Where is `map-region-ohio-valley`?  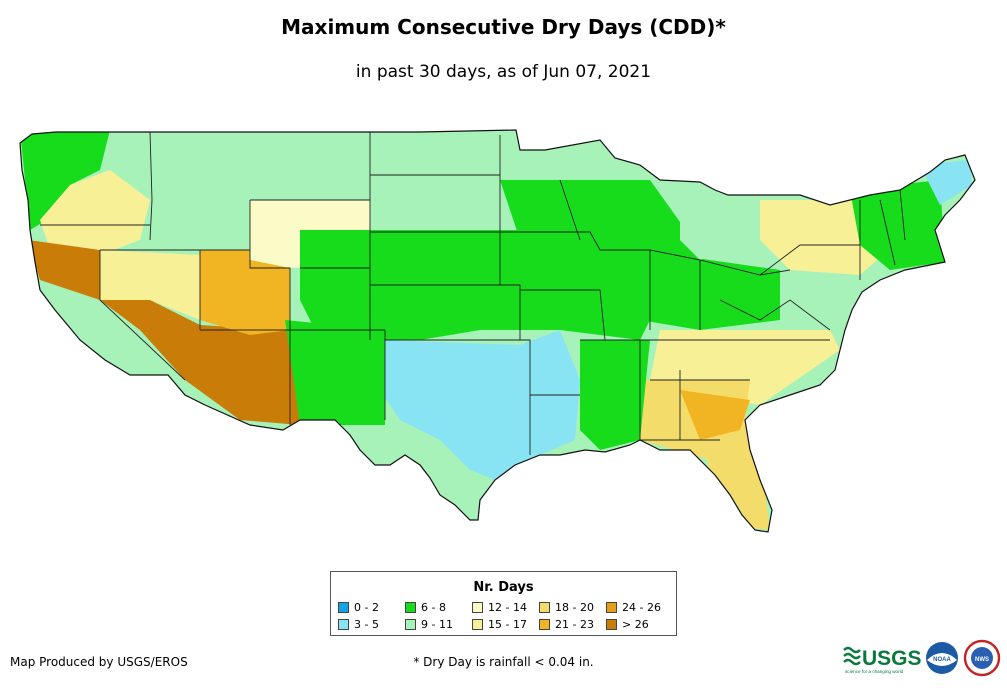 map-region-ohio-valley is located at coordinates (710, 290).